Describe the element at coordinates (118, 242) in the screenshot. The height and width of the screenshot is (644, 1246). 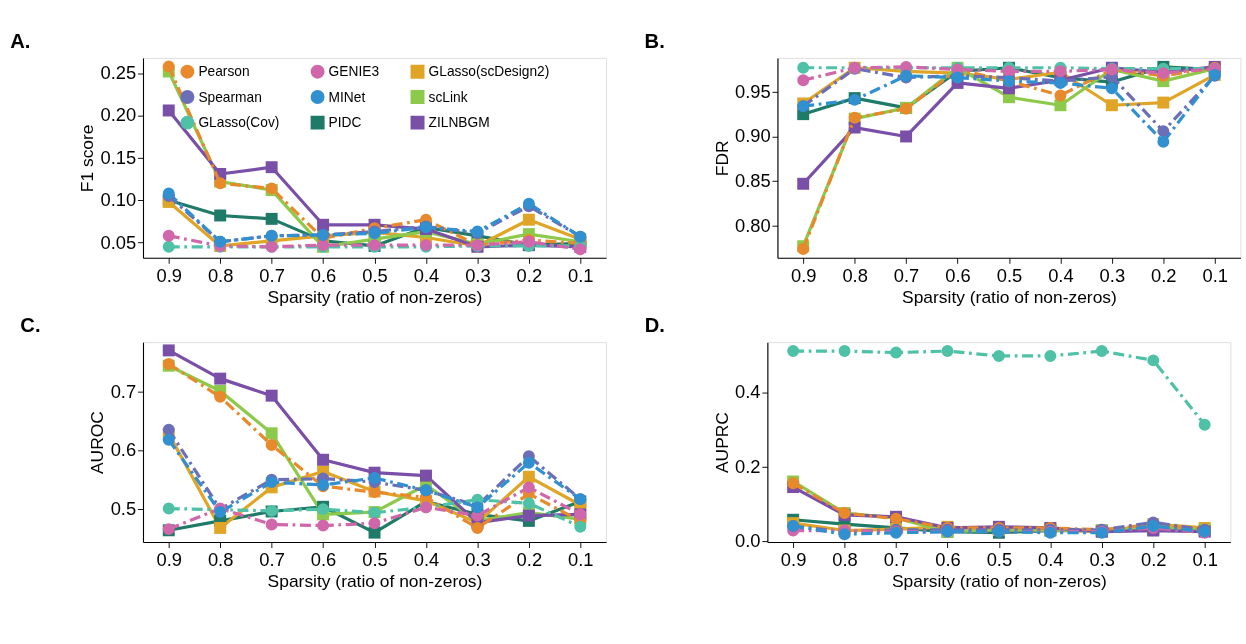
I see `y-tick-label: 0.05` at that location.